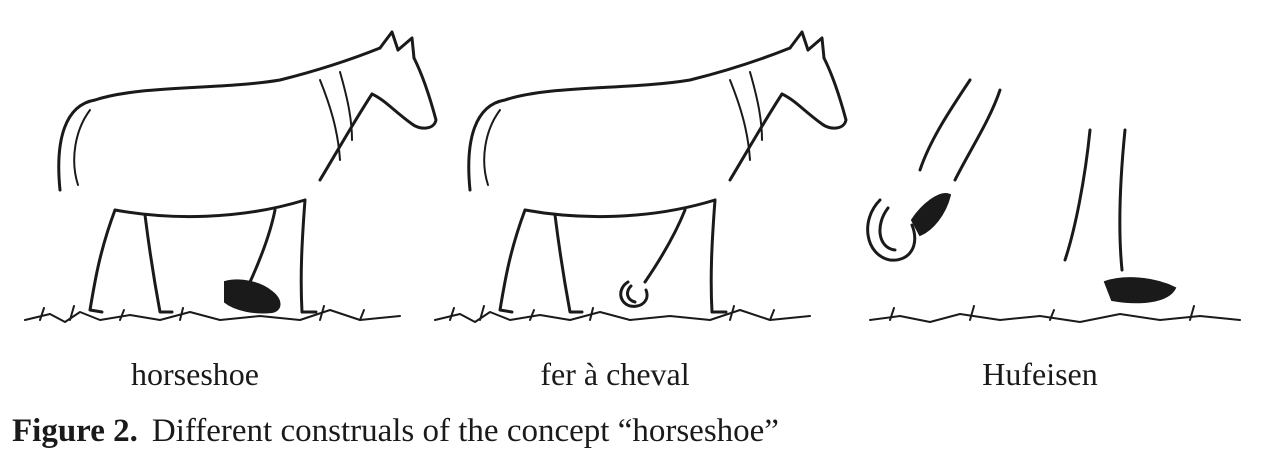 The width and height of the screenshot is (1282, 458). I want to click on figure-number: Figure 2., so click(75, 431).